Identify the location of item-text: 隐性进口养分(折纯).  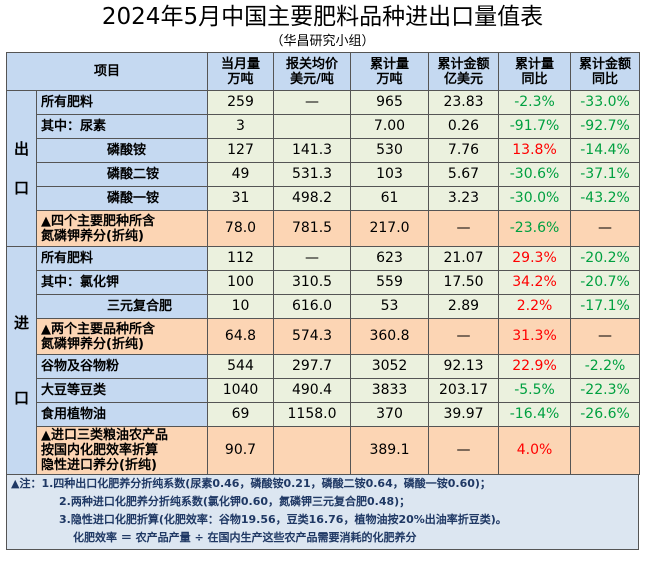
(99, 465).